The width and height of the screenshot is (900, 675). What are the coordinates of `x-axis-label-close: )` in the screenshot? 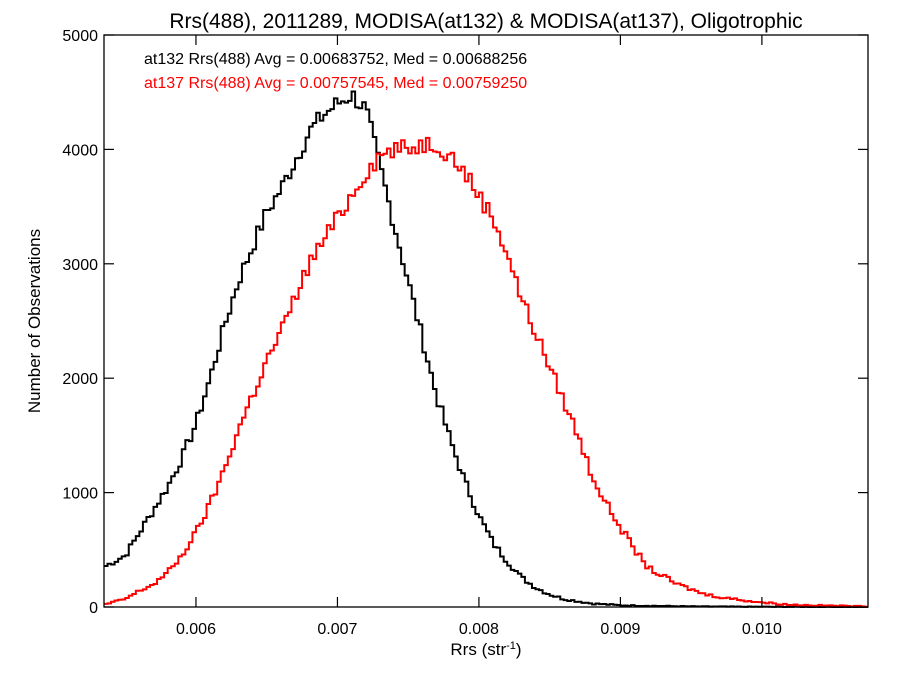 It's located at (519, 649).